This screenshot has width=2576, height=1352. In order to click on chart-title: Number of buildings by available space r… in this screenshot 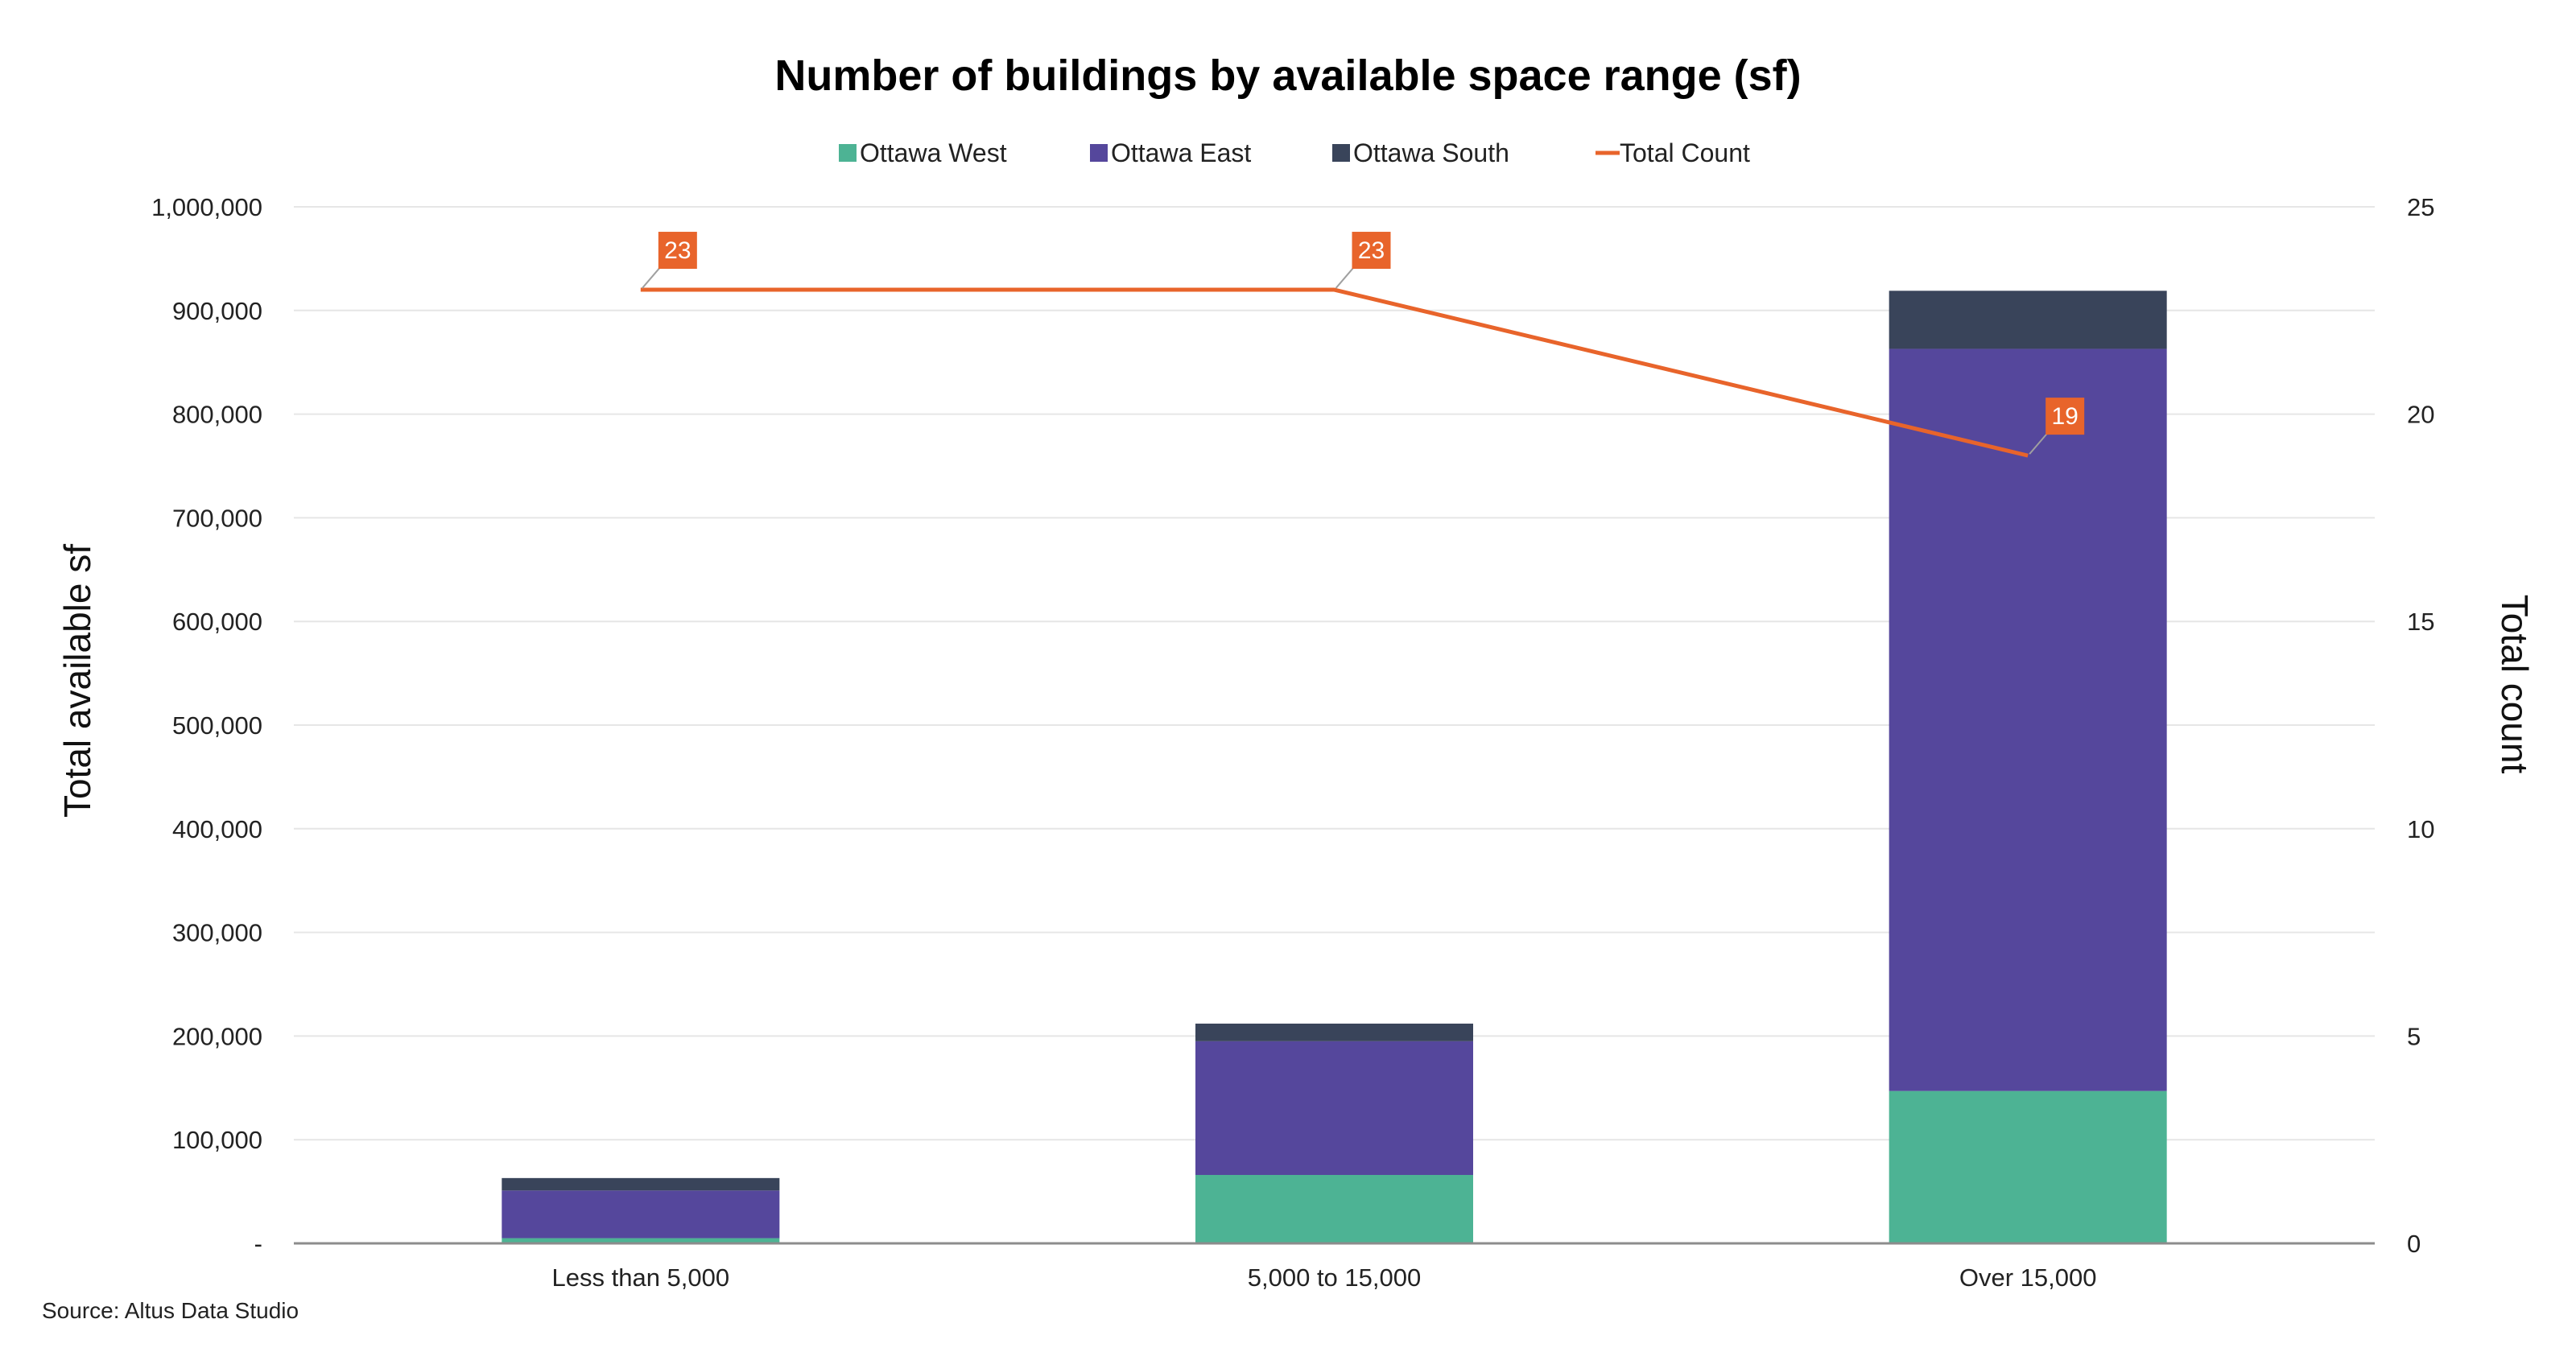, I will do `click(1287, 76)`.